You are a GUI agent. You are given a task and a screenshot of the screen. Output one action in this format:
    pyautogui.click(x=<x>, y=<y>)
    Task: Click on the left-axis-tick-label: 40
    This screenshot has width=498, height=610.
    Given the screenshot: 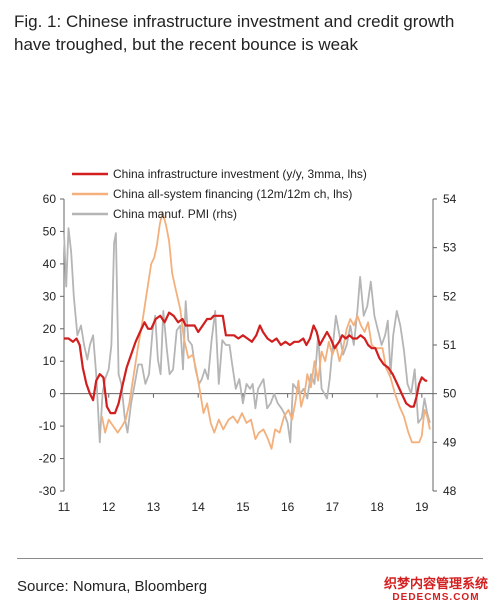 What is the action you would take?
    pyautogui.click(x=50, y=264)
    